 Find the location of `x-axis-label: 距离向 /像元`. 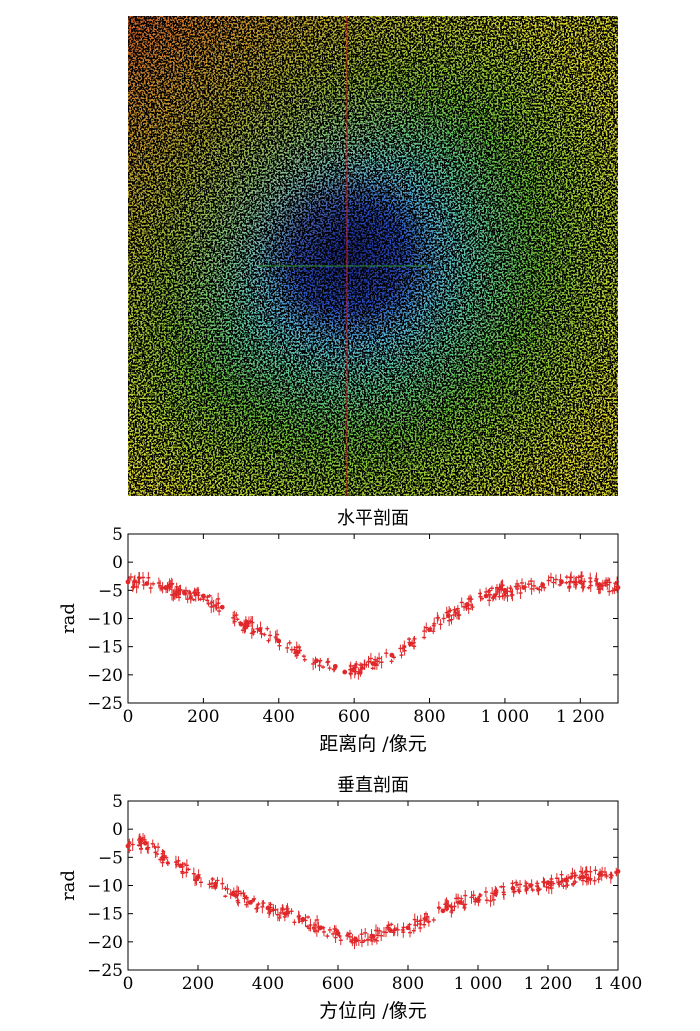

x-axis-label: 距离向 /像元 is located at coordinates (372, 744).